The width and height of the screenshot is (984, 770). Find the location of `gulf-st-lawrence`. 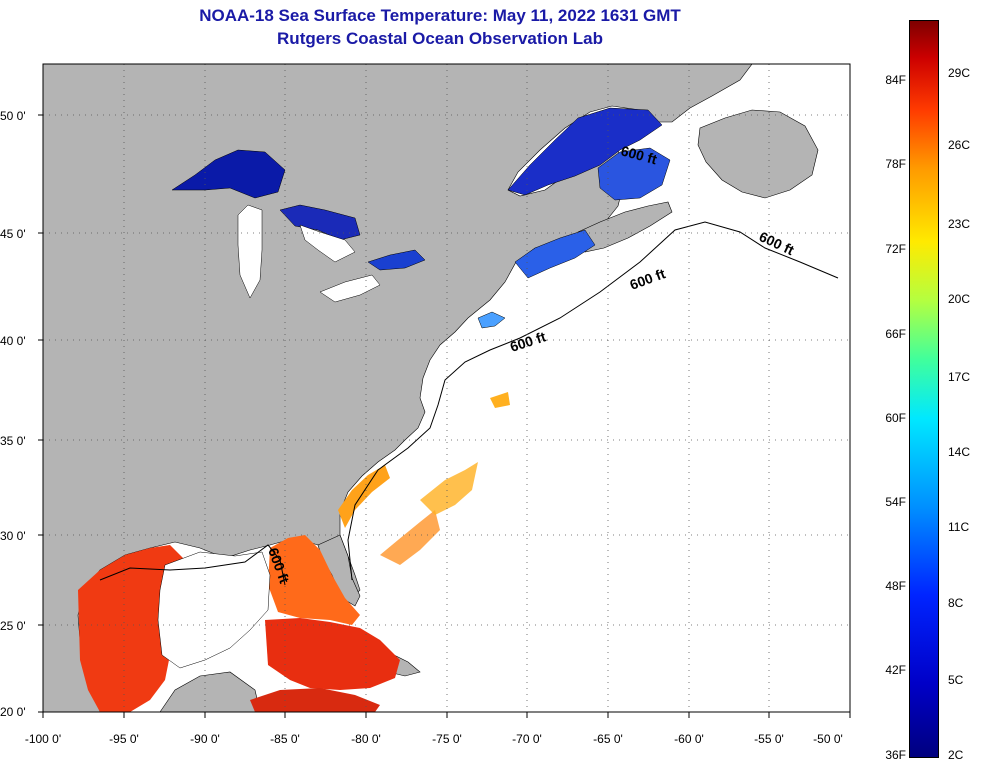

gulf-st-lawrence is located at coordinates (574, 218).